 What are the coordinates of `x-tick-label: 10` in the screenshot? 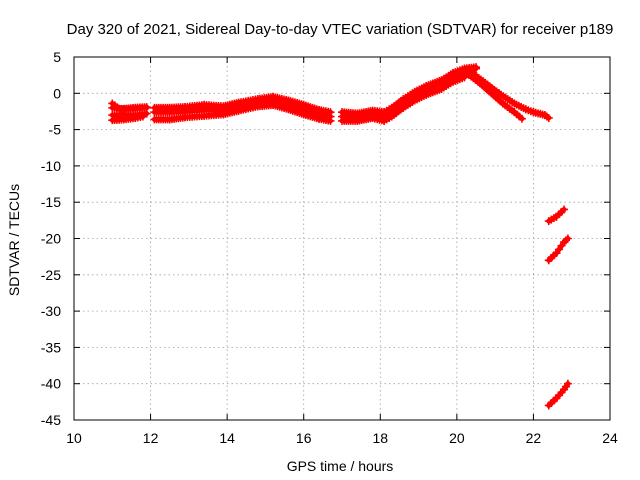 It's located at (74, 438).